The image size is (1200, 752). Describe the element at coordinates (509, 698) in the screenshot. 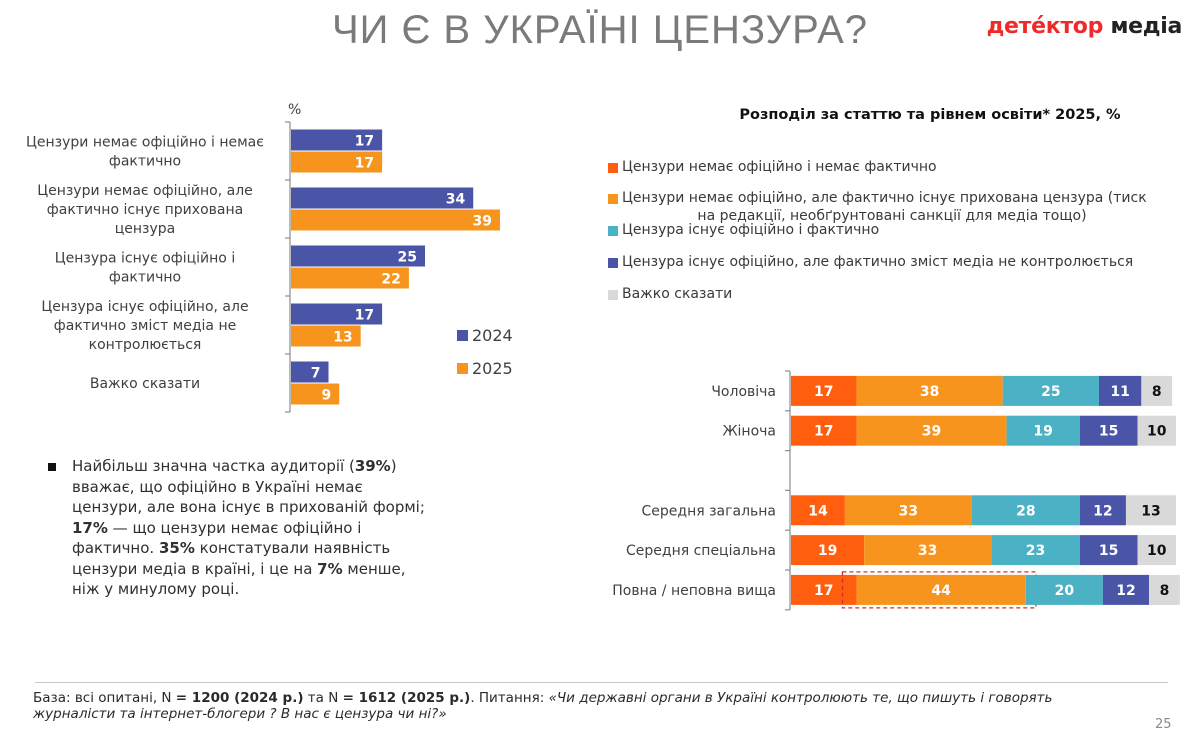

I see `footer-fragment: . Питання:` at that location.